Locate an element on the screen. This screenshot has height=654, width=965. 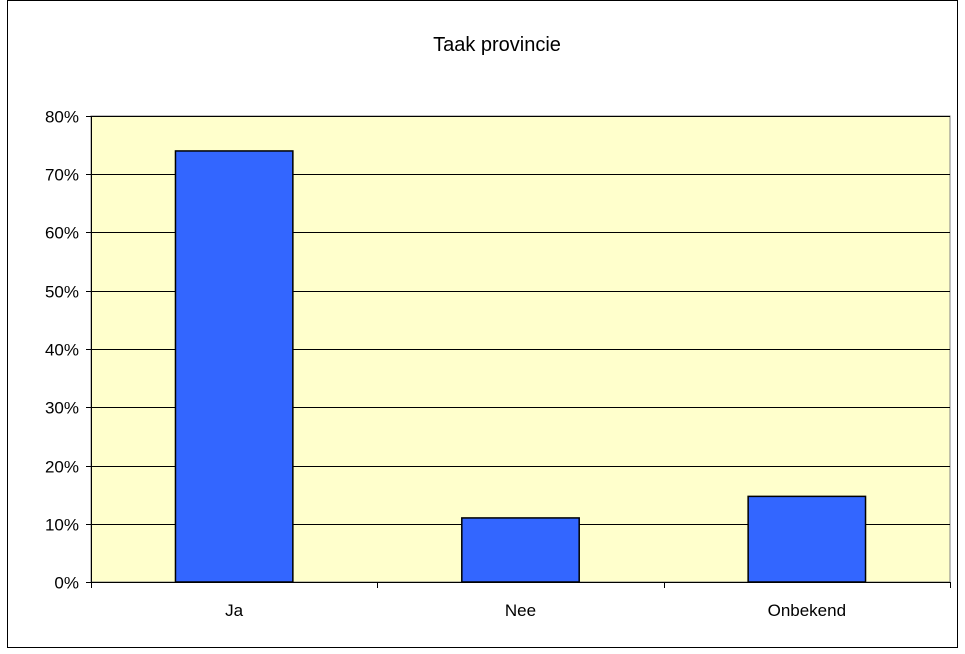
y-tick-label: 40% is located at coordinates (62, 350).